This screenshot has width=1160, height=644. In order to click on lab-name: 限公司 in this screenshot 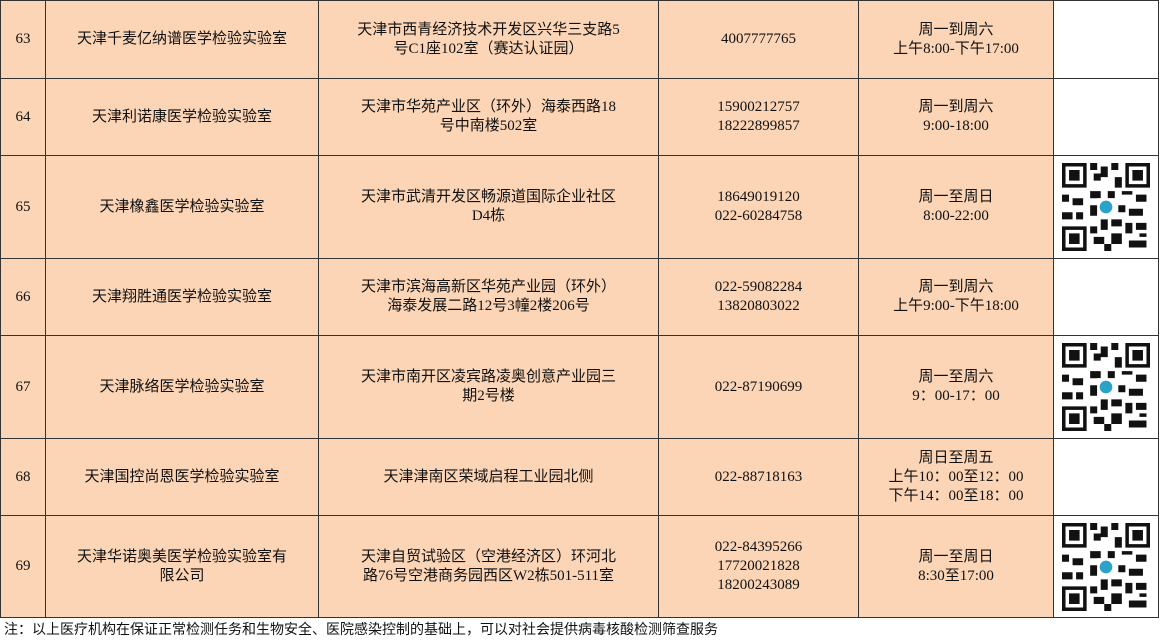, I will do `click(182, 575)`.